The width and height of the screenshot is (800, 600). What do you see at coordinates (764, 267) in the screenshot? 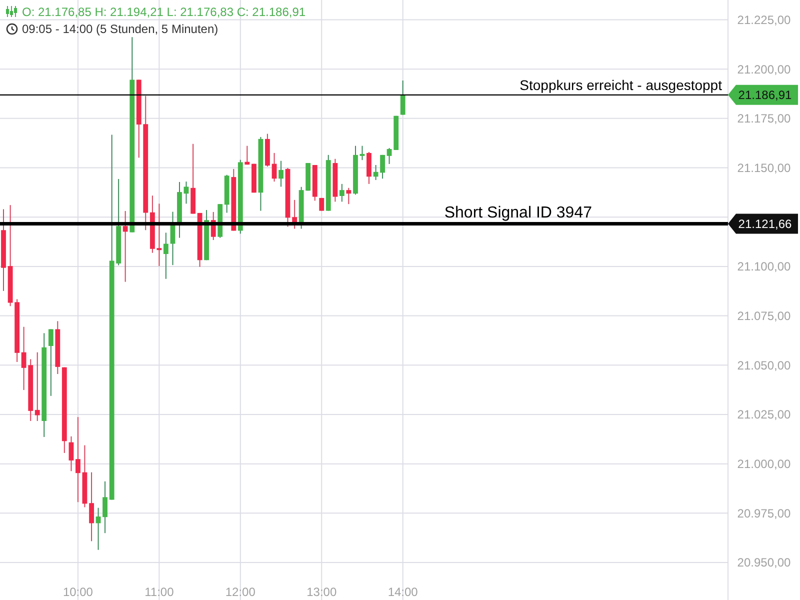
I see `y-tick-label: 21.100,00` at bounding box center [764, 267].